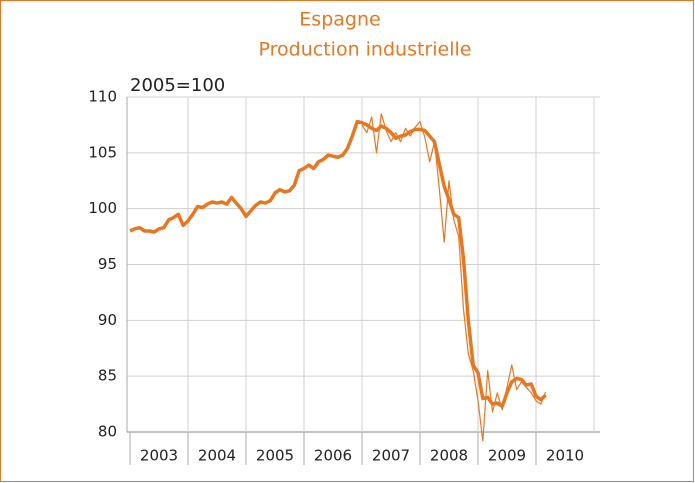 The width and height of the screenshot is (695, 483). I want to click on y-tick-label: 80, so click(107, 432).